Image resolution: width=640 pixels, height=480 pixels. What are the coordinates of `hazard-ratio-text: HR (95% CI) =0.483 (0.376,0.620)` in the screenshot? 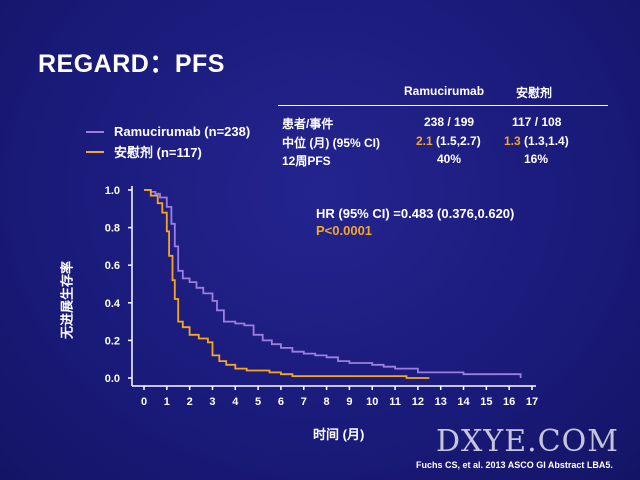 It's located at (415, 213).